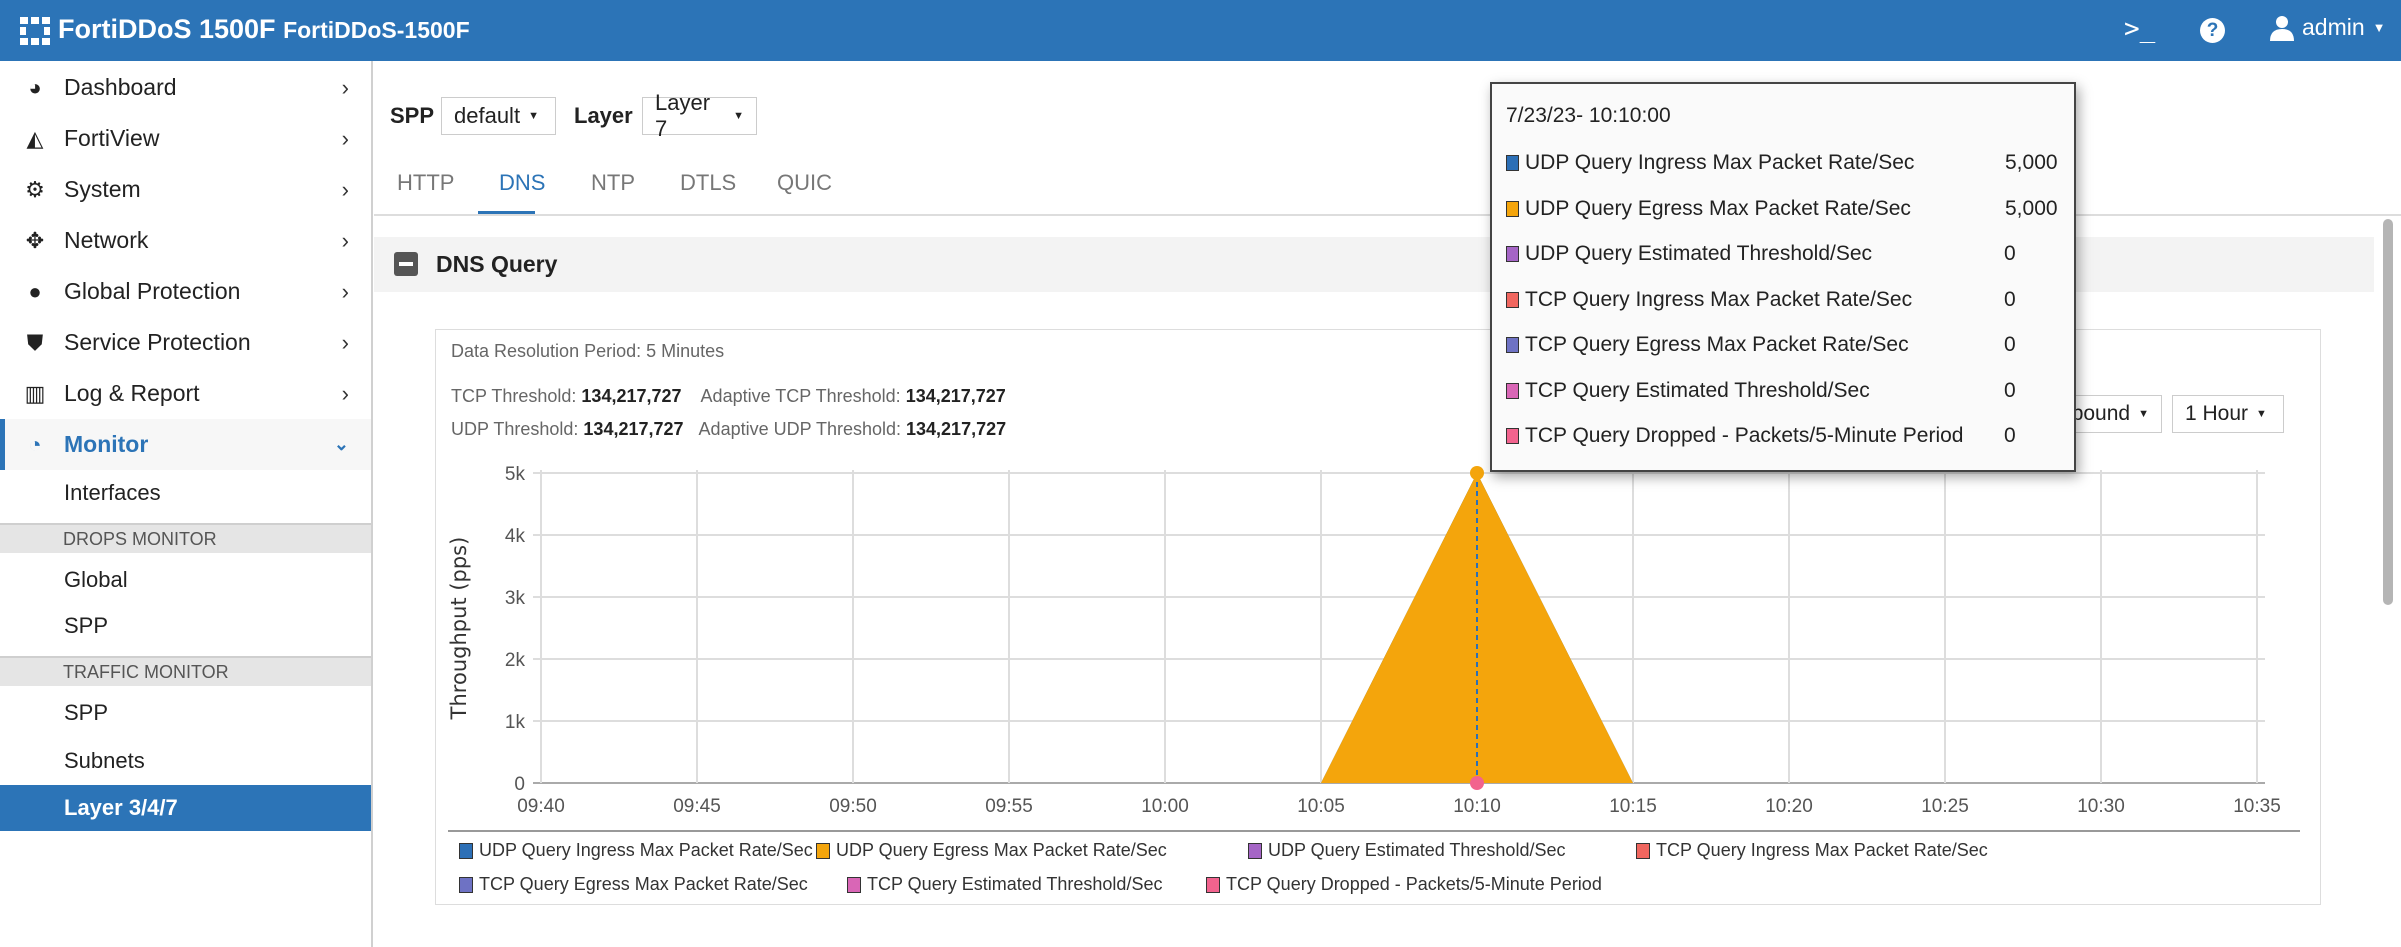 Image resolution: width=2401 pixels, height=947 pixels. I want to click on tooltip-time: 7/23/23- 10:10:00, so click(1588, 115).